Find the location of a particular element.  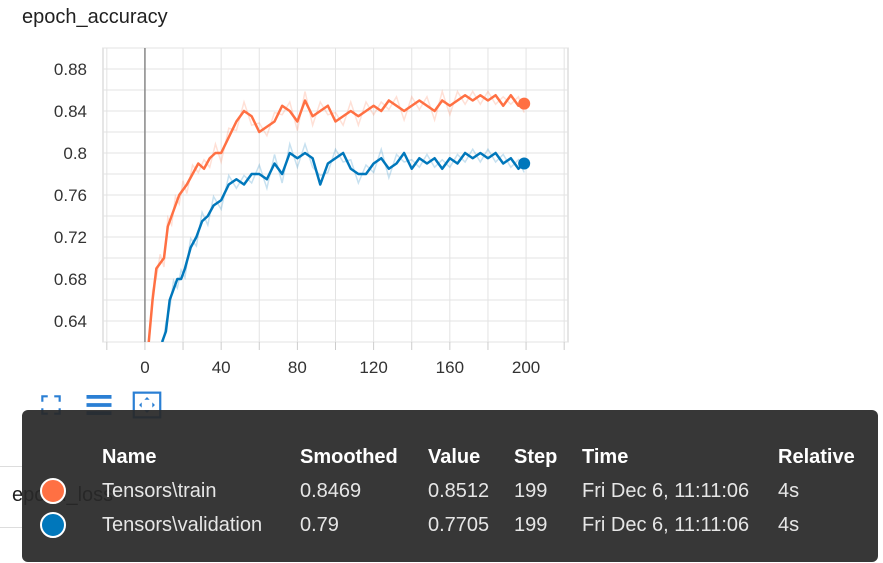

x-tick-label: 120 is located at coordinates (373, 367).